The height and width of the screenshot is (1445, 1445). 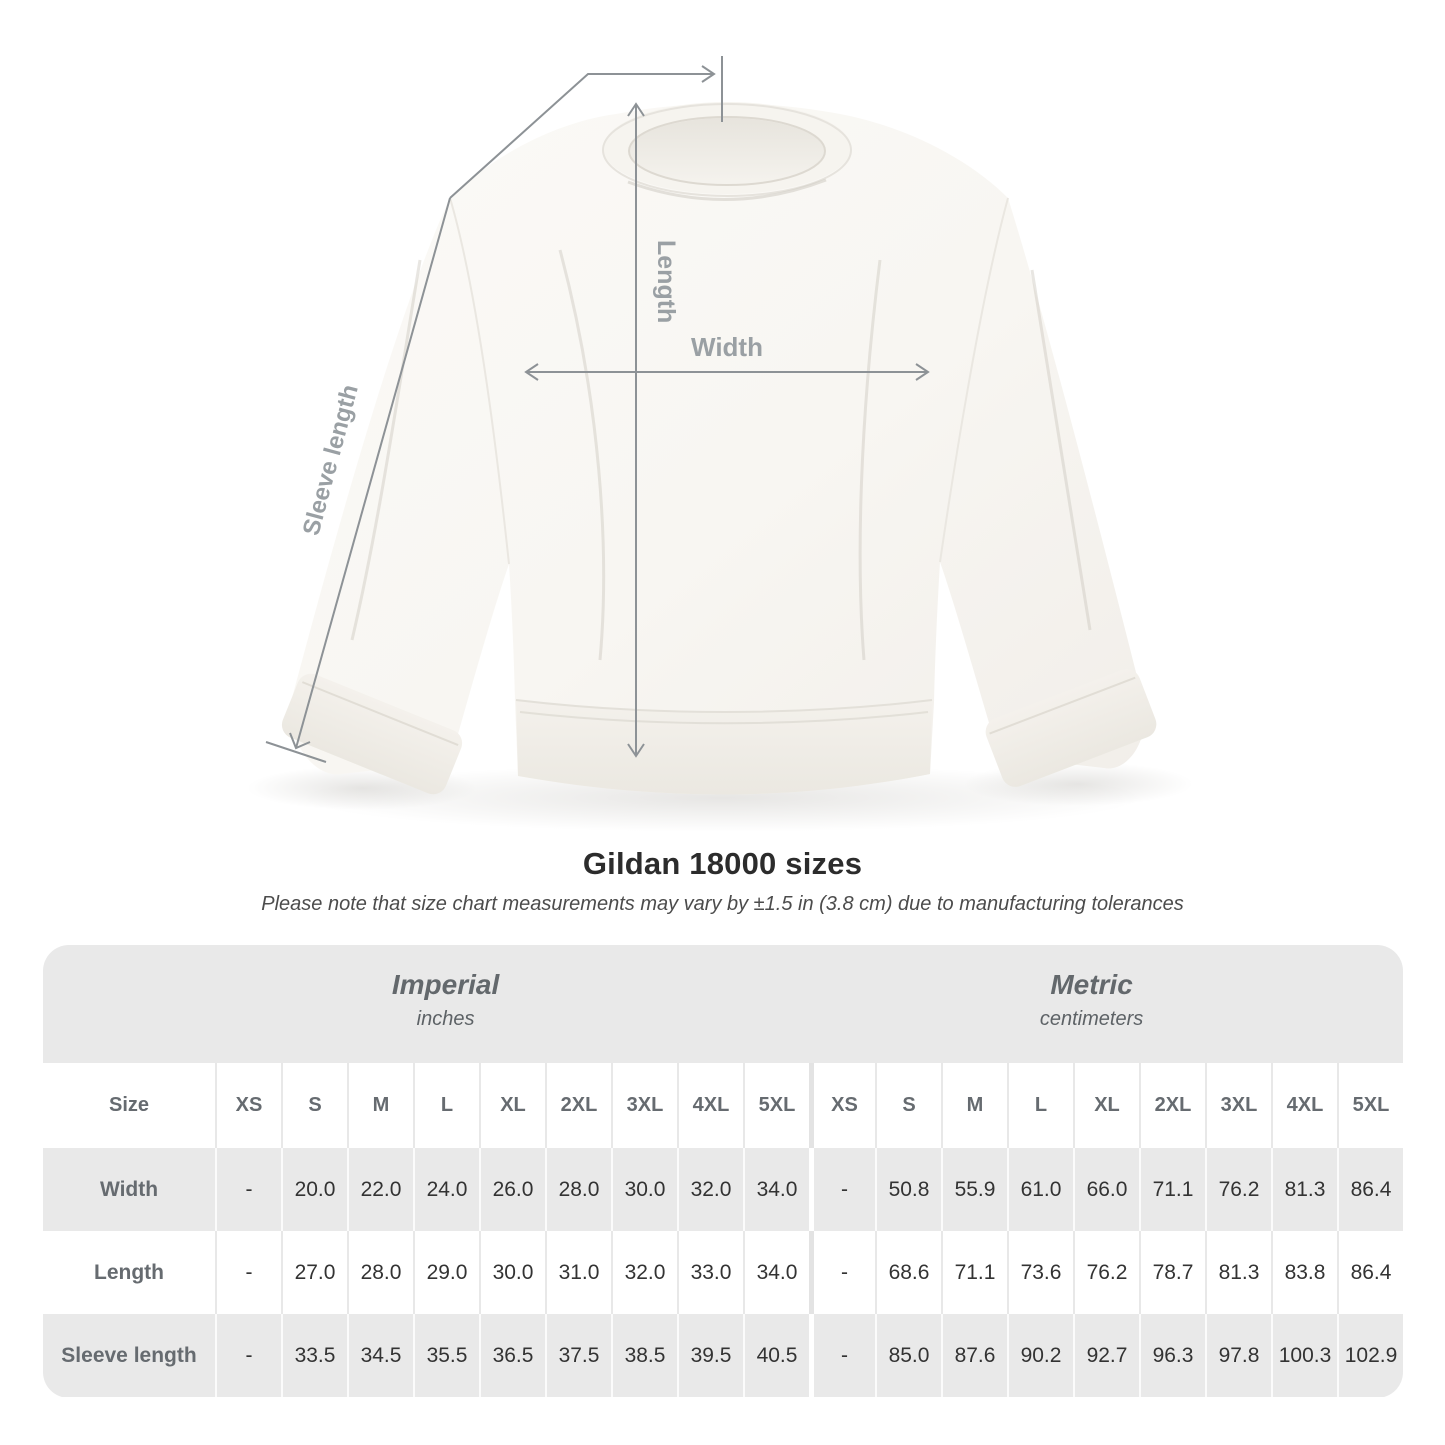 What do you see at coordinates (380, 1189) in the screenshot?
I see `table-cell: 22.0` at bounding box center [380, 1189].